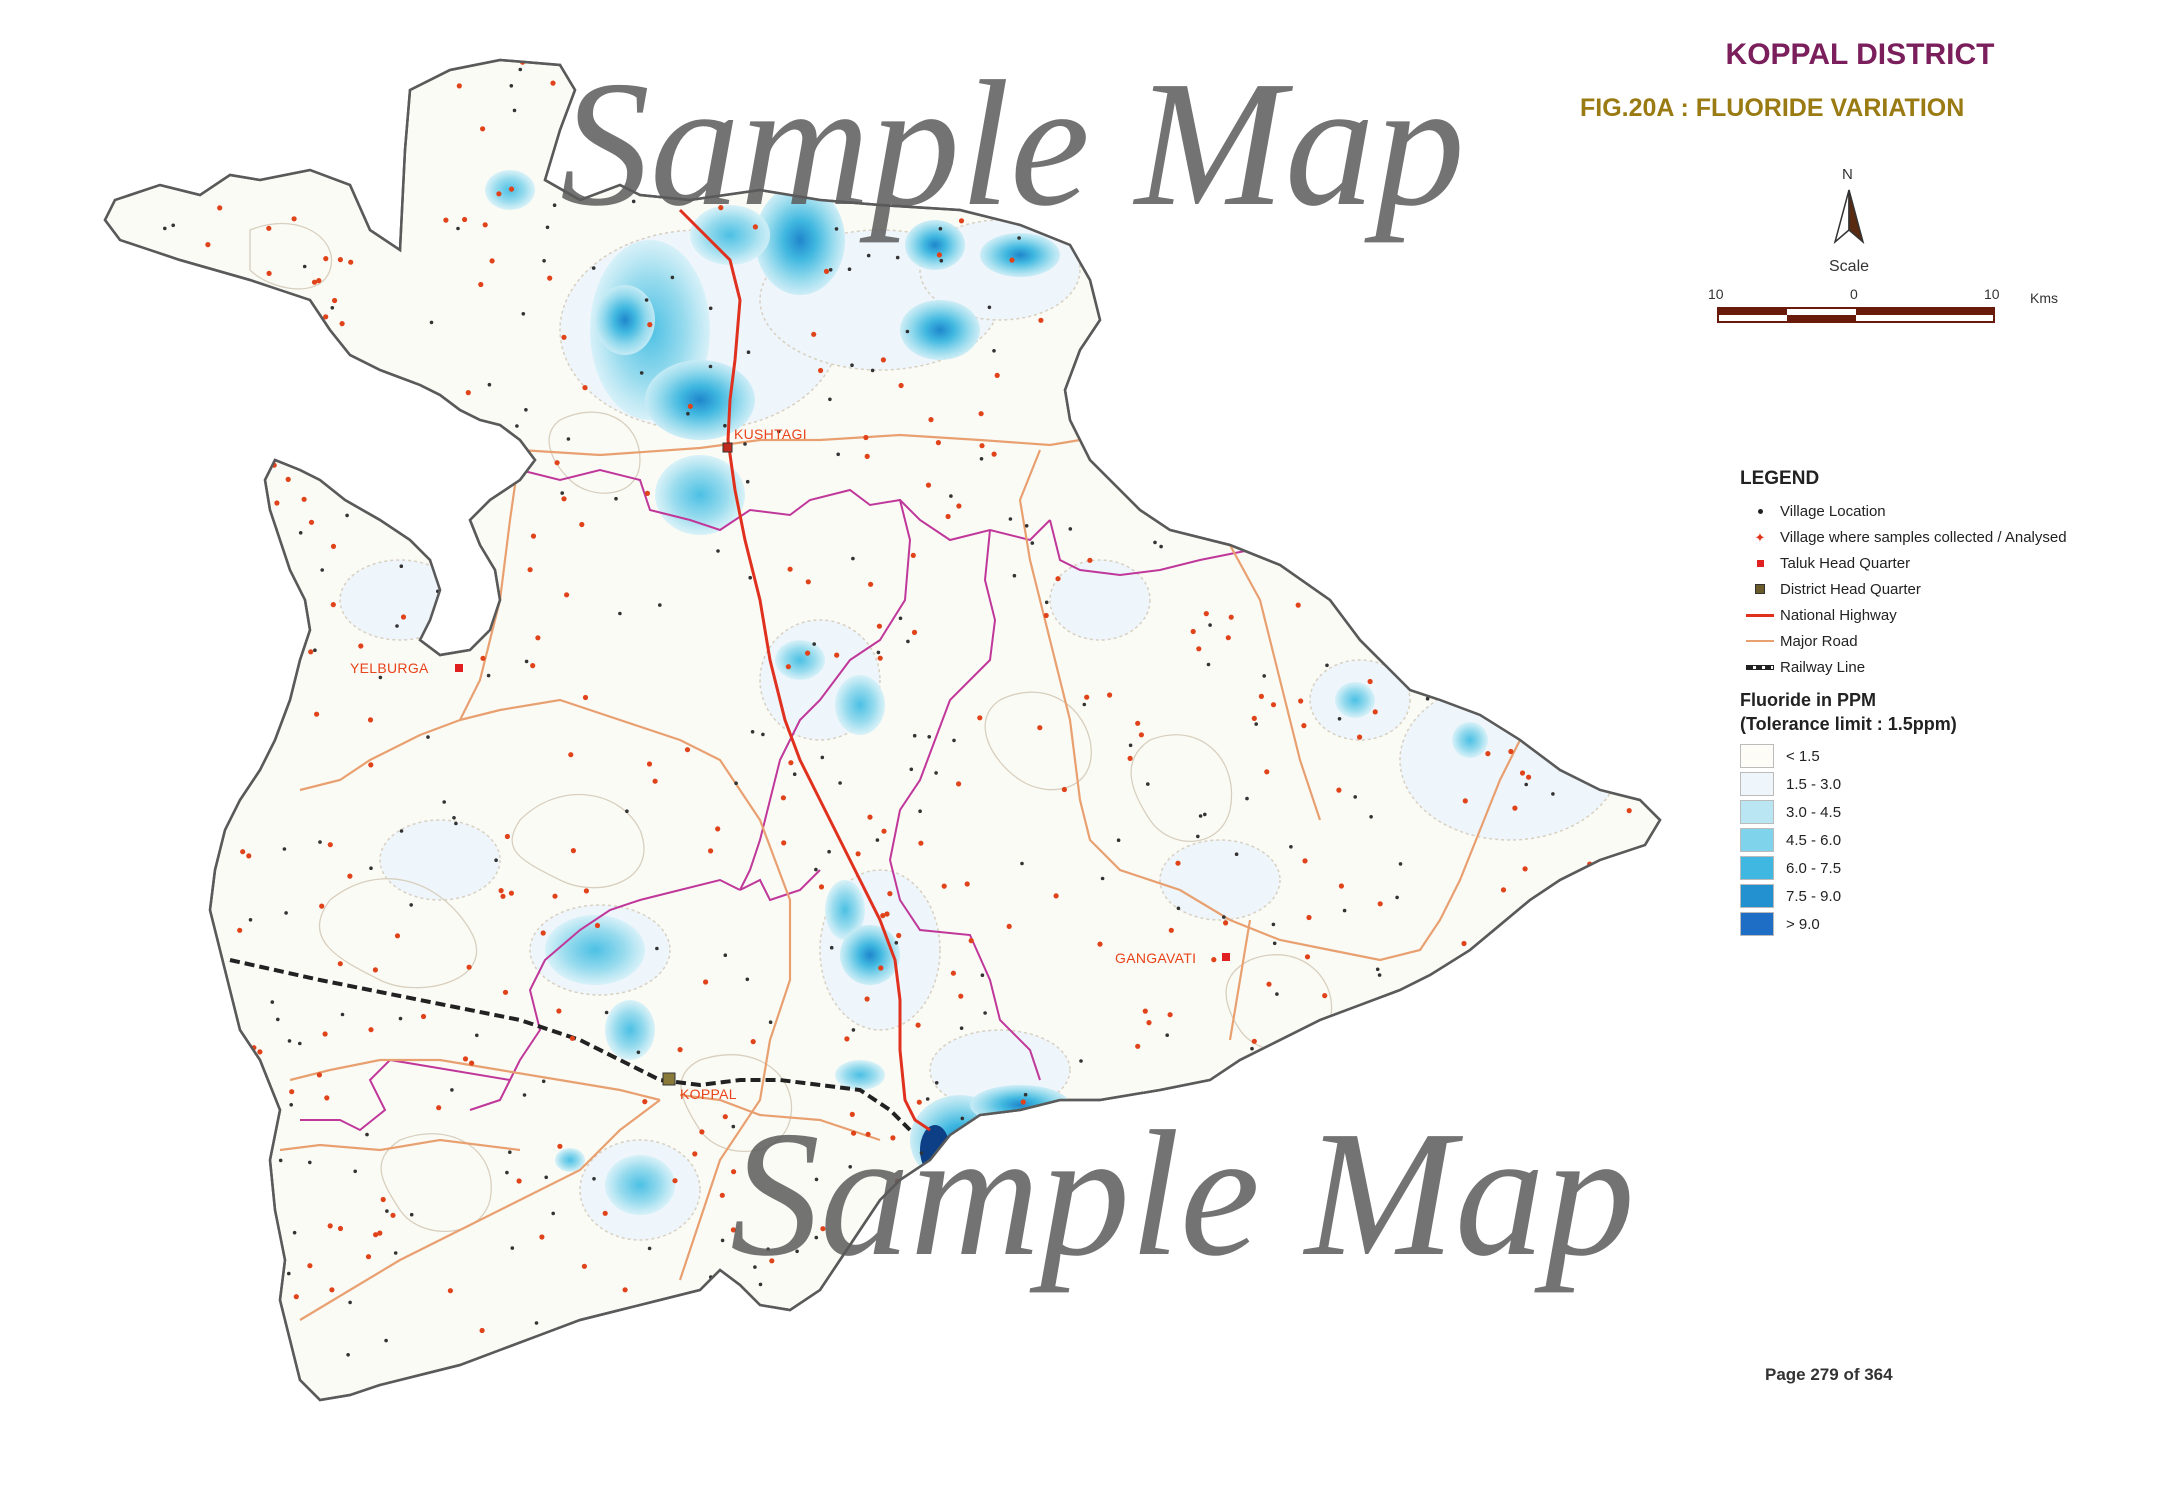  What do you see at coordinates (1182, 1193) in the screenshot?
I see `watermark-bottom: Sample Map` at bounding box center [1182, 1193].